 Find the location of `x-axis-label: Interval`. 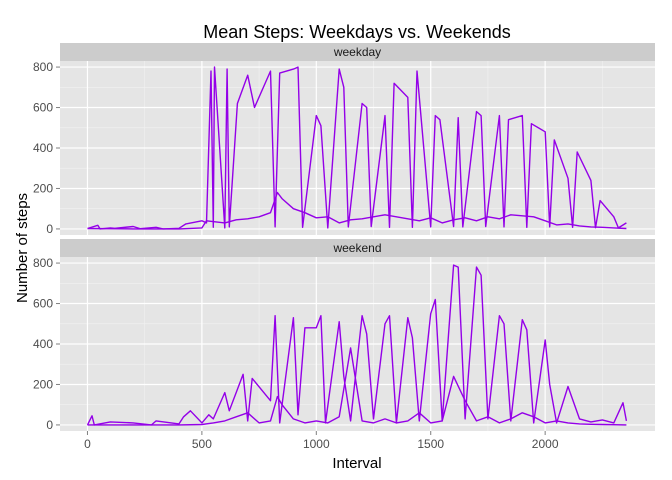

x-axis-label: Interval is located at coordinates (356, 463).